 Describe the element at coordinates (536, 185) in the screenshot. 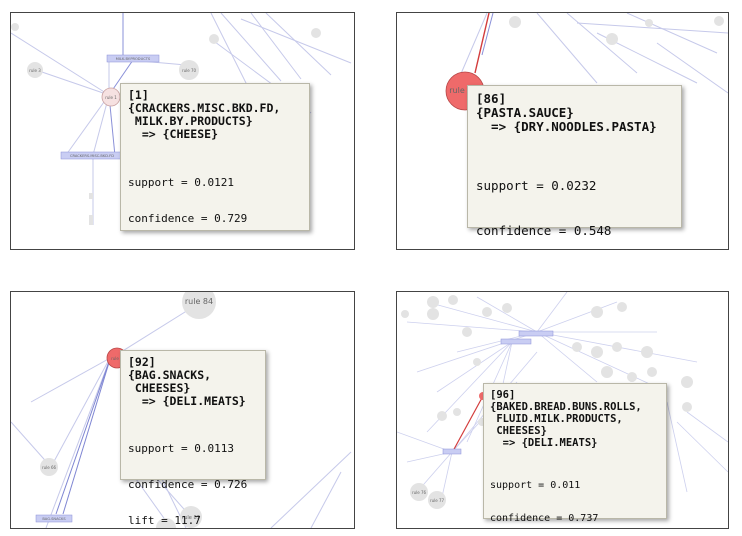

I see `stat-support: support = 0.0232` at that location.